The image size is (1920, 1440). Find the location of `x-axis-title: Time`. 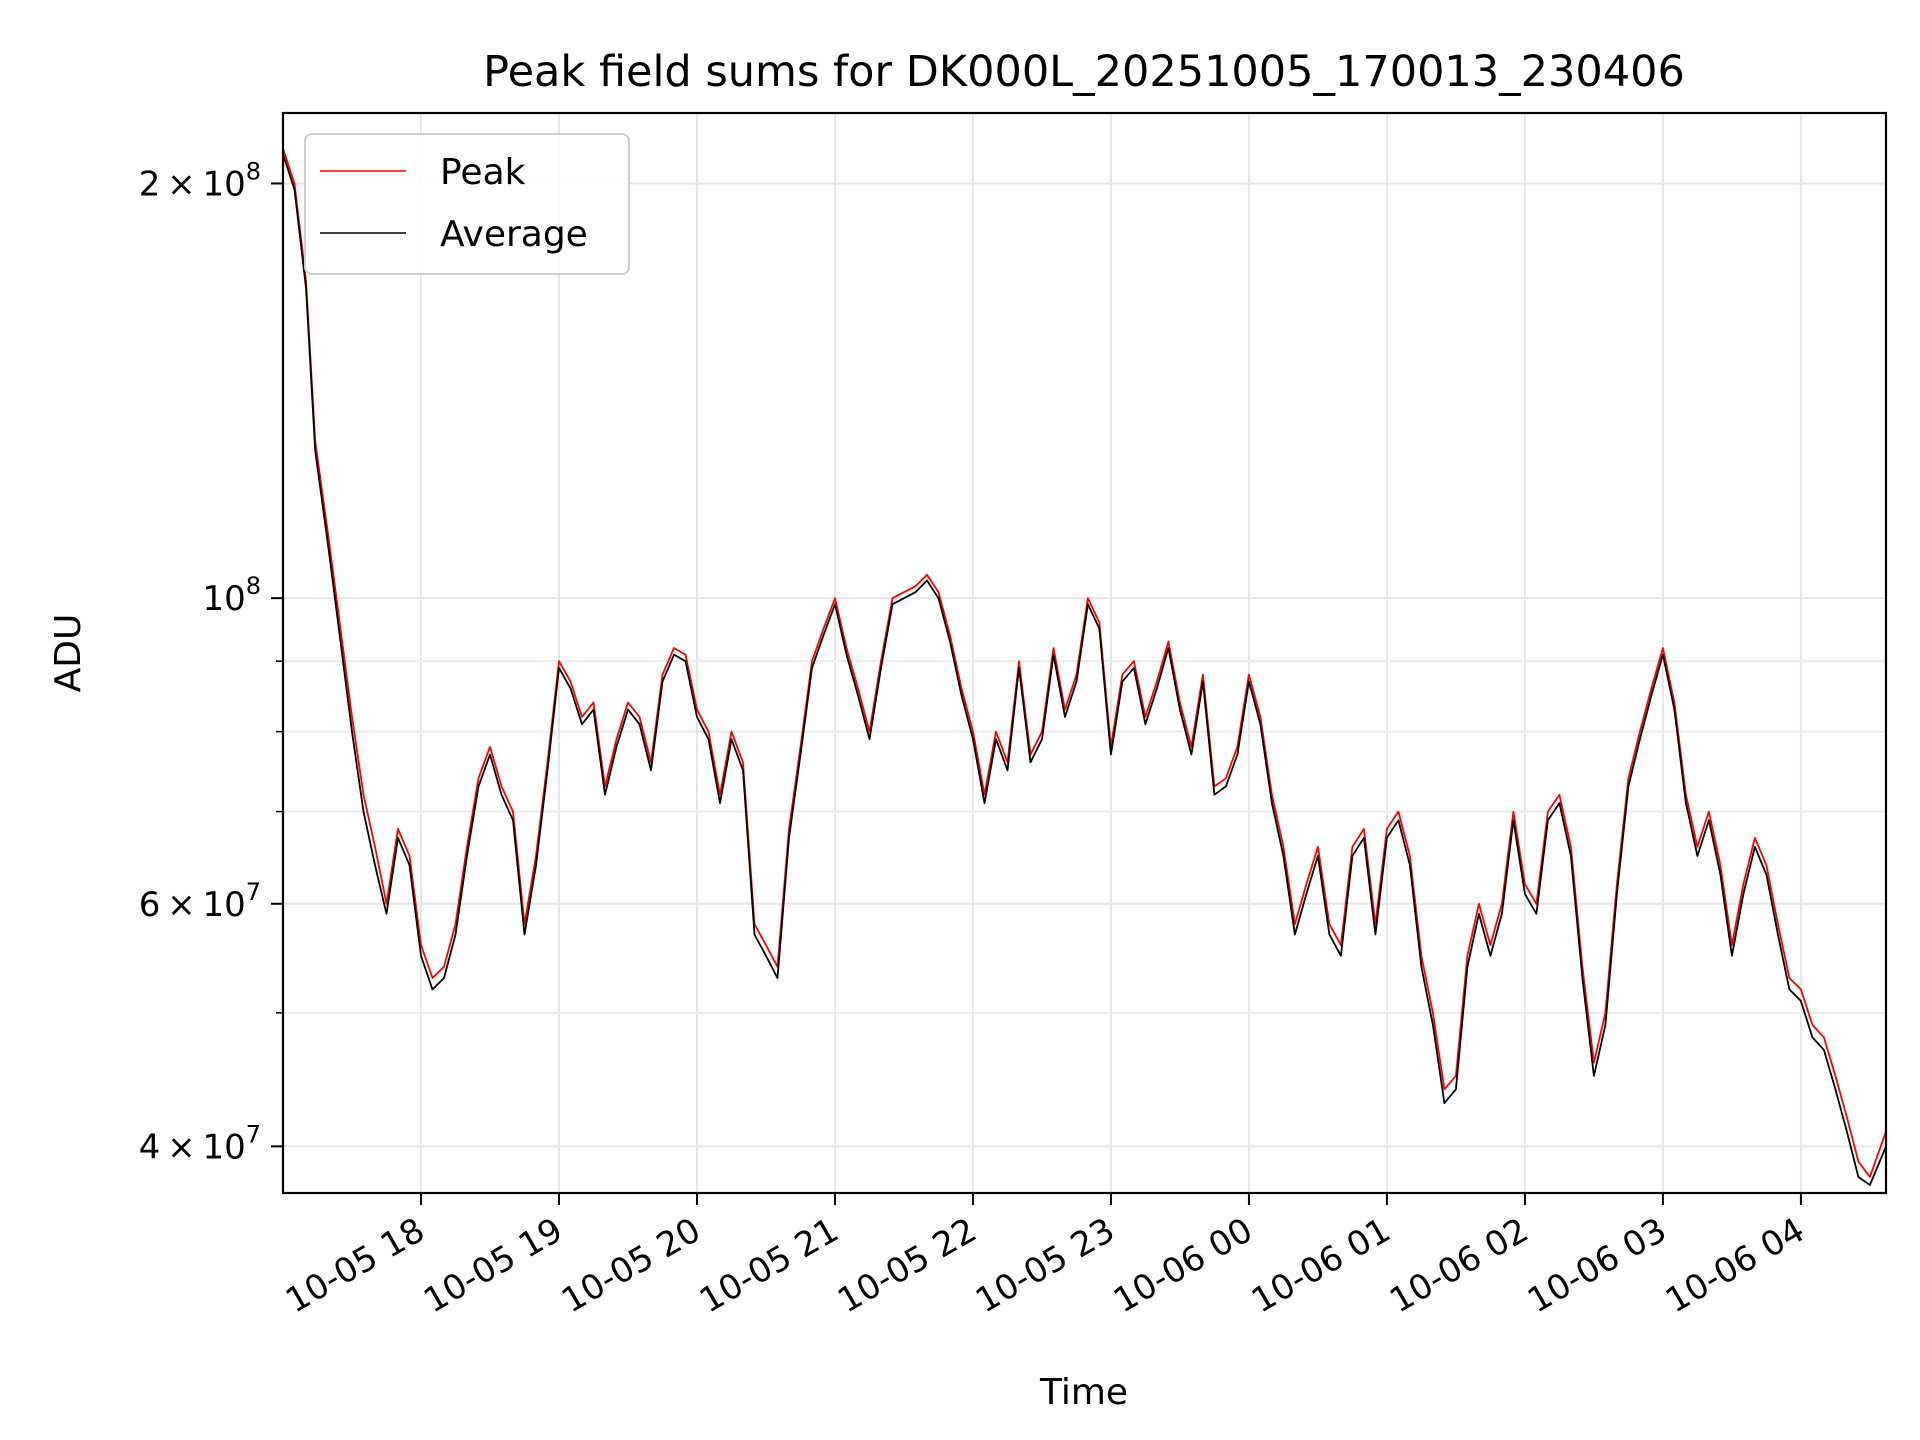

x-axis-title: Time is located at coordinates (1083, 1392).